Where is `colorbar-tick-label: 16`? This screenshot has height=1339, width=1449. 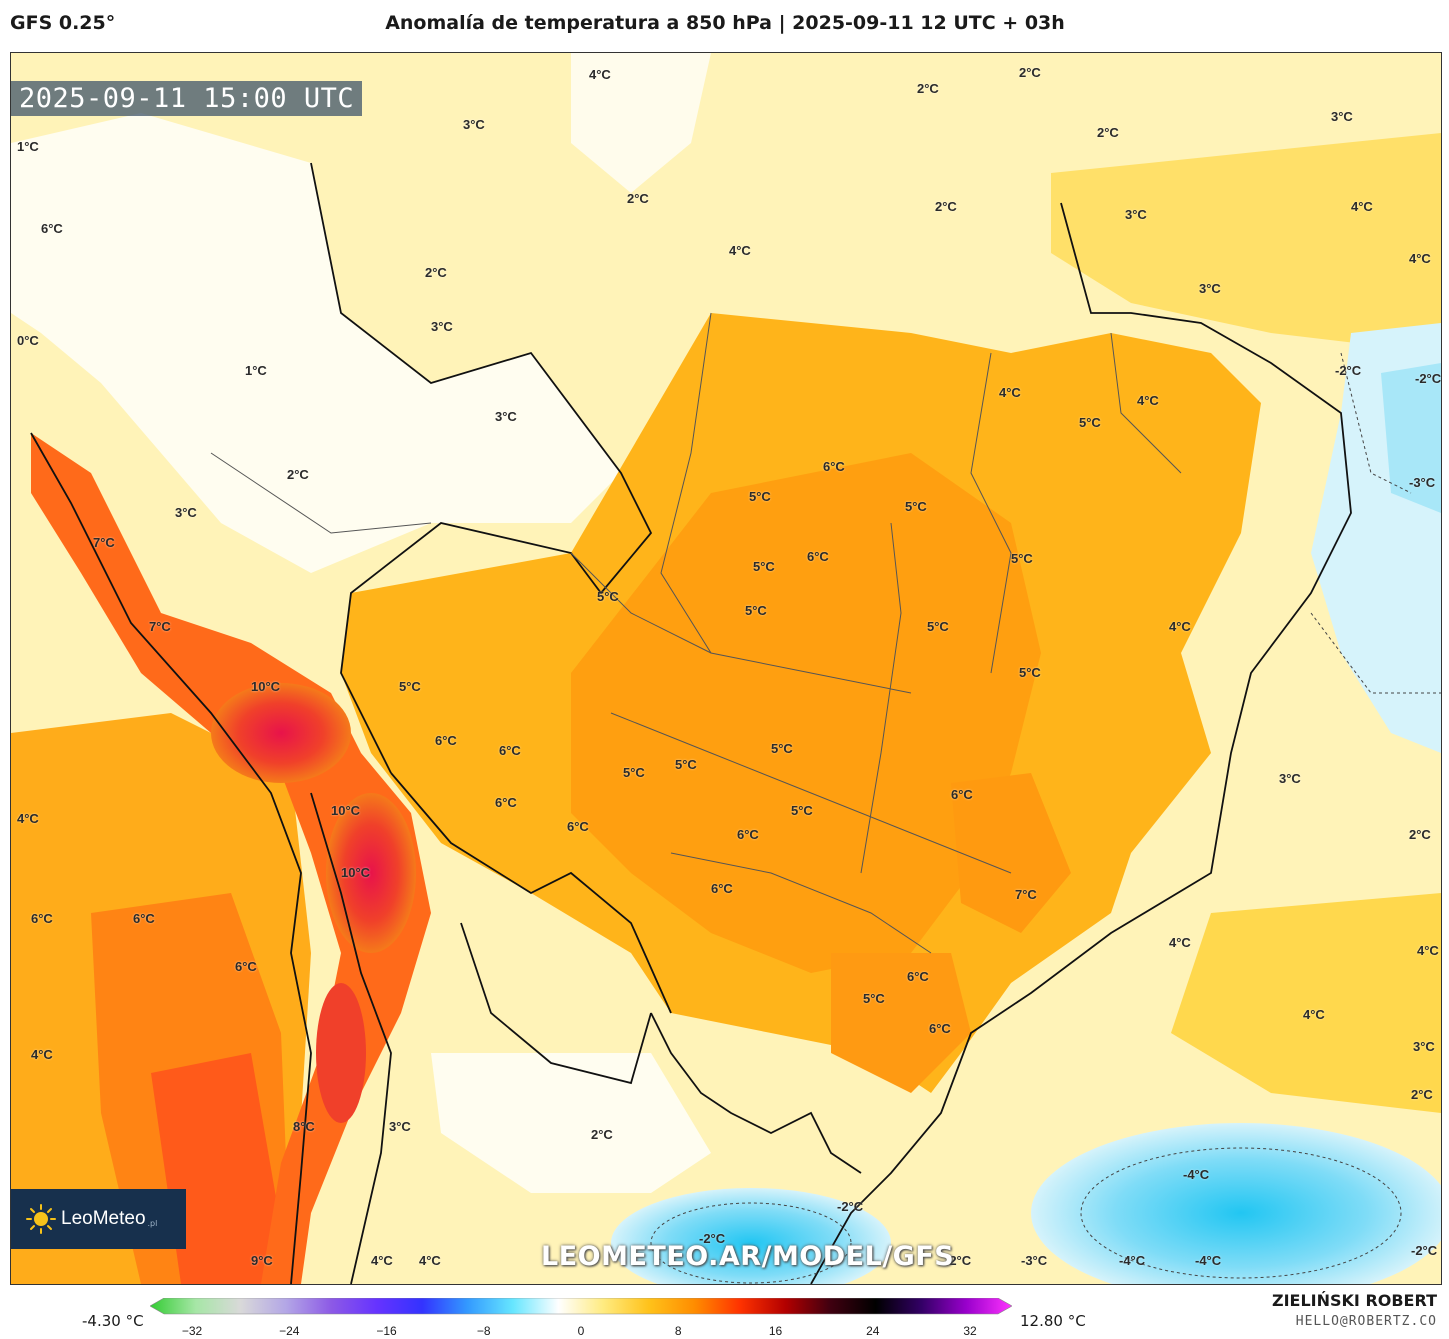 colorbar-tick-label: 16 is located at coordinates (775, 1331).